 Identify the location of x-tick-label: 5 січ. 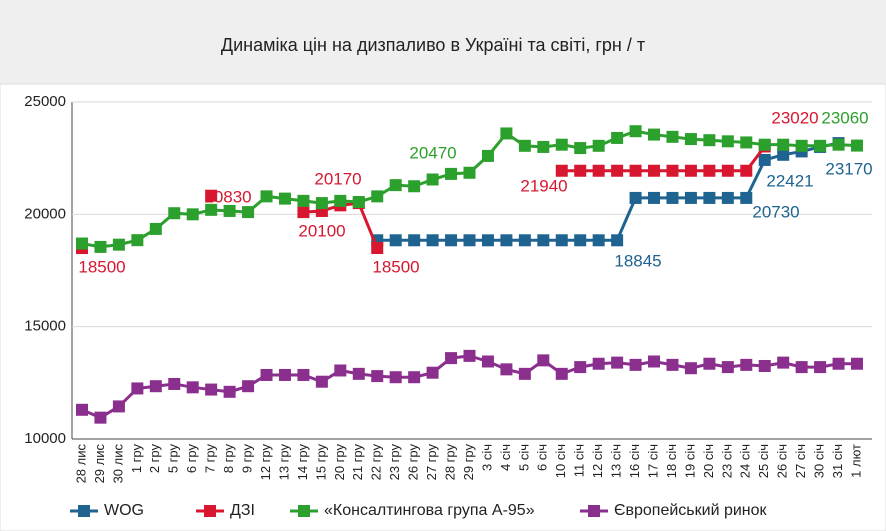
(523, 457).